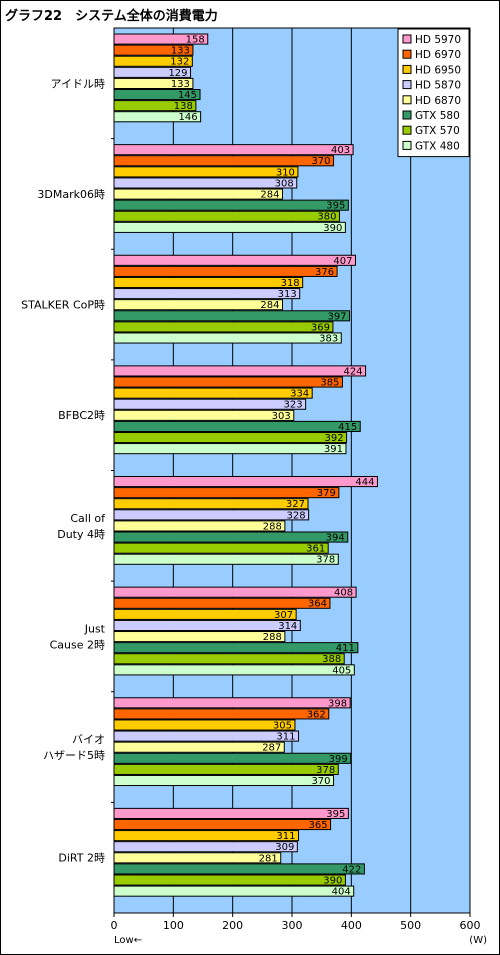 The width and height of the screenshot is (500, 955). I want to click on data-label: 380, so click(326, 217).